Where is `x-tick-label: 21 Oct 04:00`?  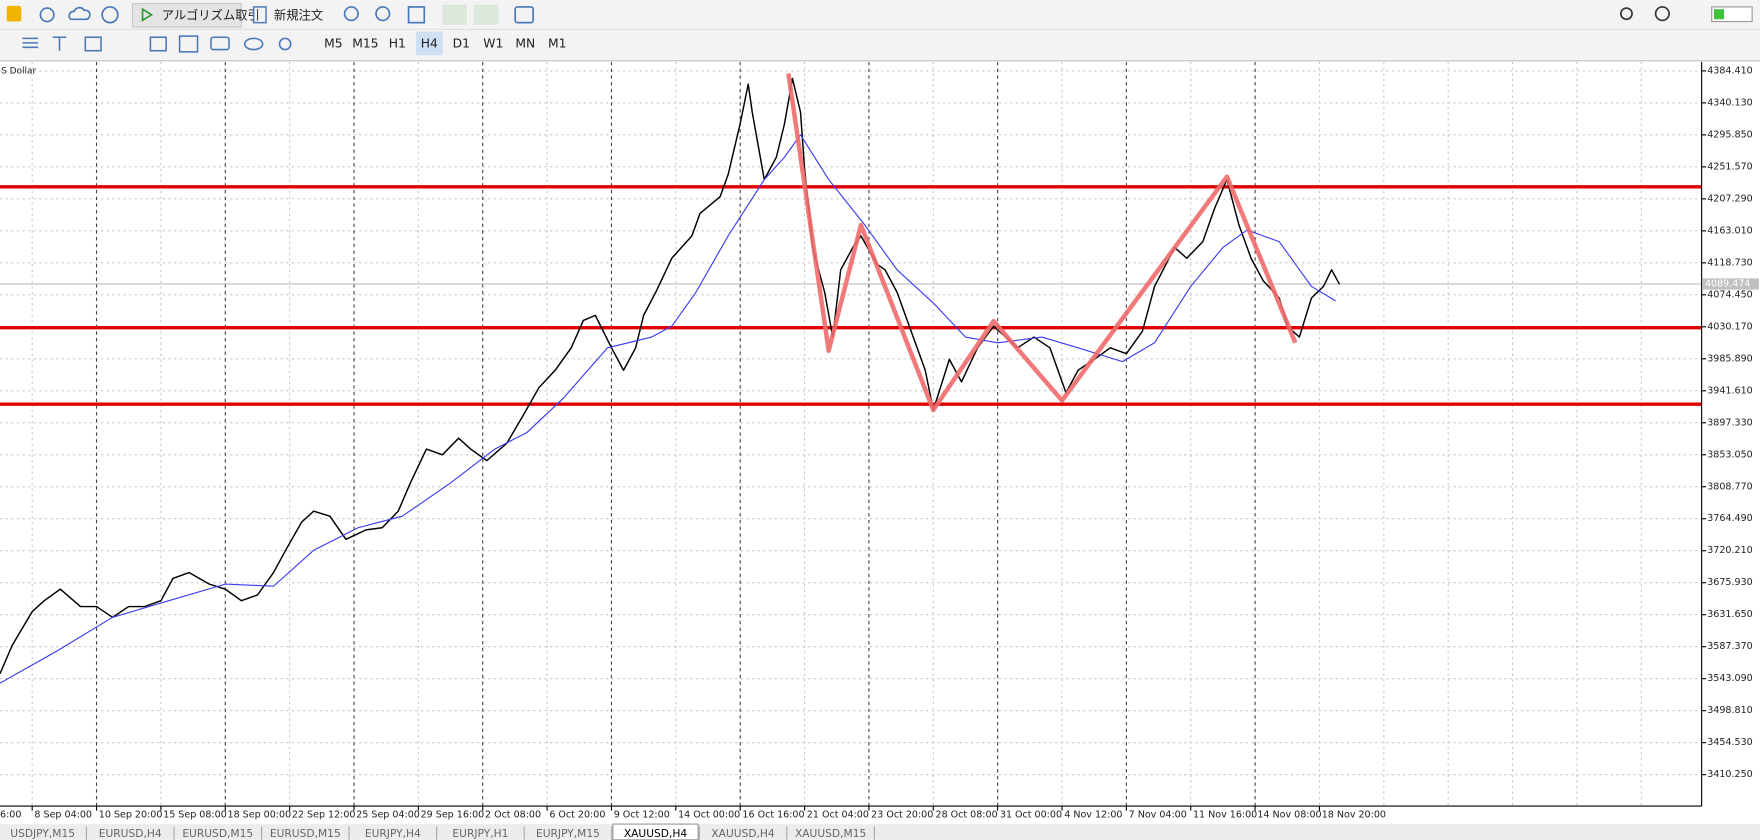 x-tick-label: 21 Oct 04:00 is located at coordinates (838, 815).